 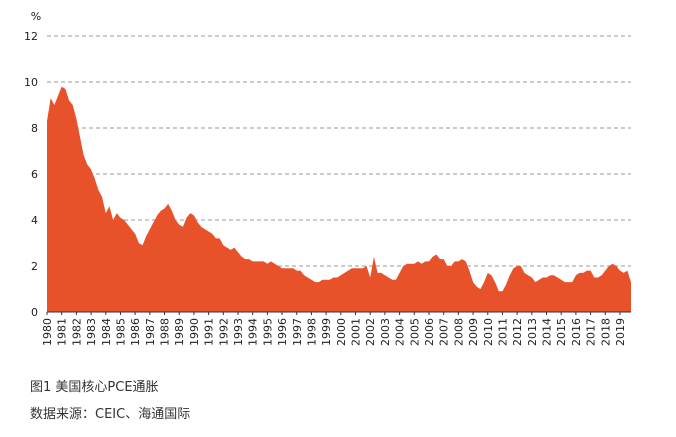 I want to click on x-tick-label: 1988, so click(x=165, y=332).